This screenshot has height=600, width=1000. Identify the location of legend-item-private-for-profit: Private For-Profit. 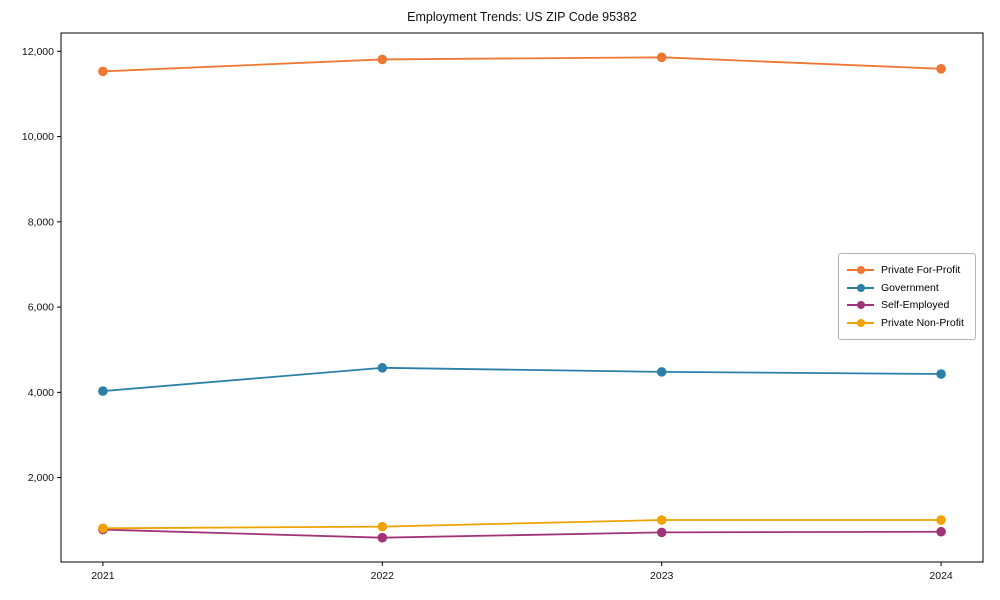
(907, 270).